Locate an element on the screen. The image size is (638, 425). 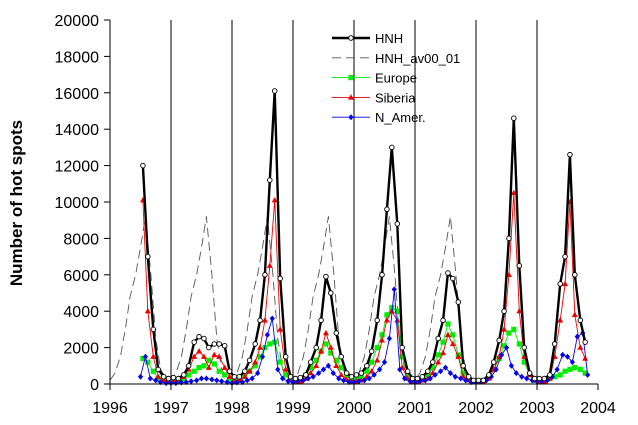
legend-marker is located at coordinates (351, 97).